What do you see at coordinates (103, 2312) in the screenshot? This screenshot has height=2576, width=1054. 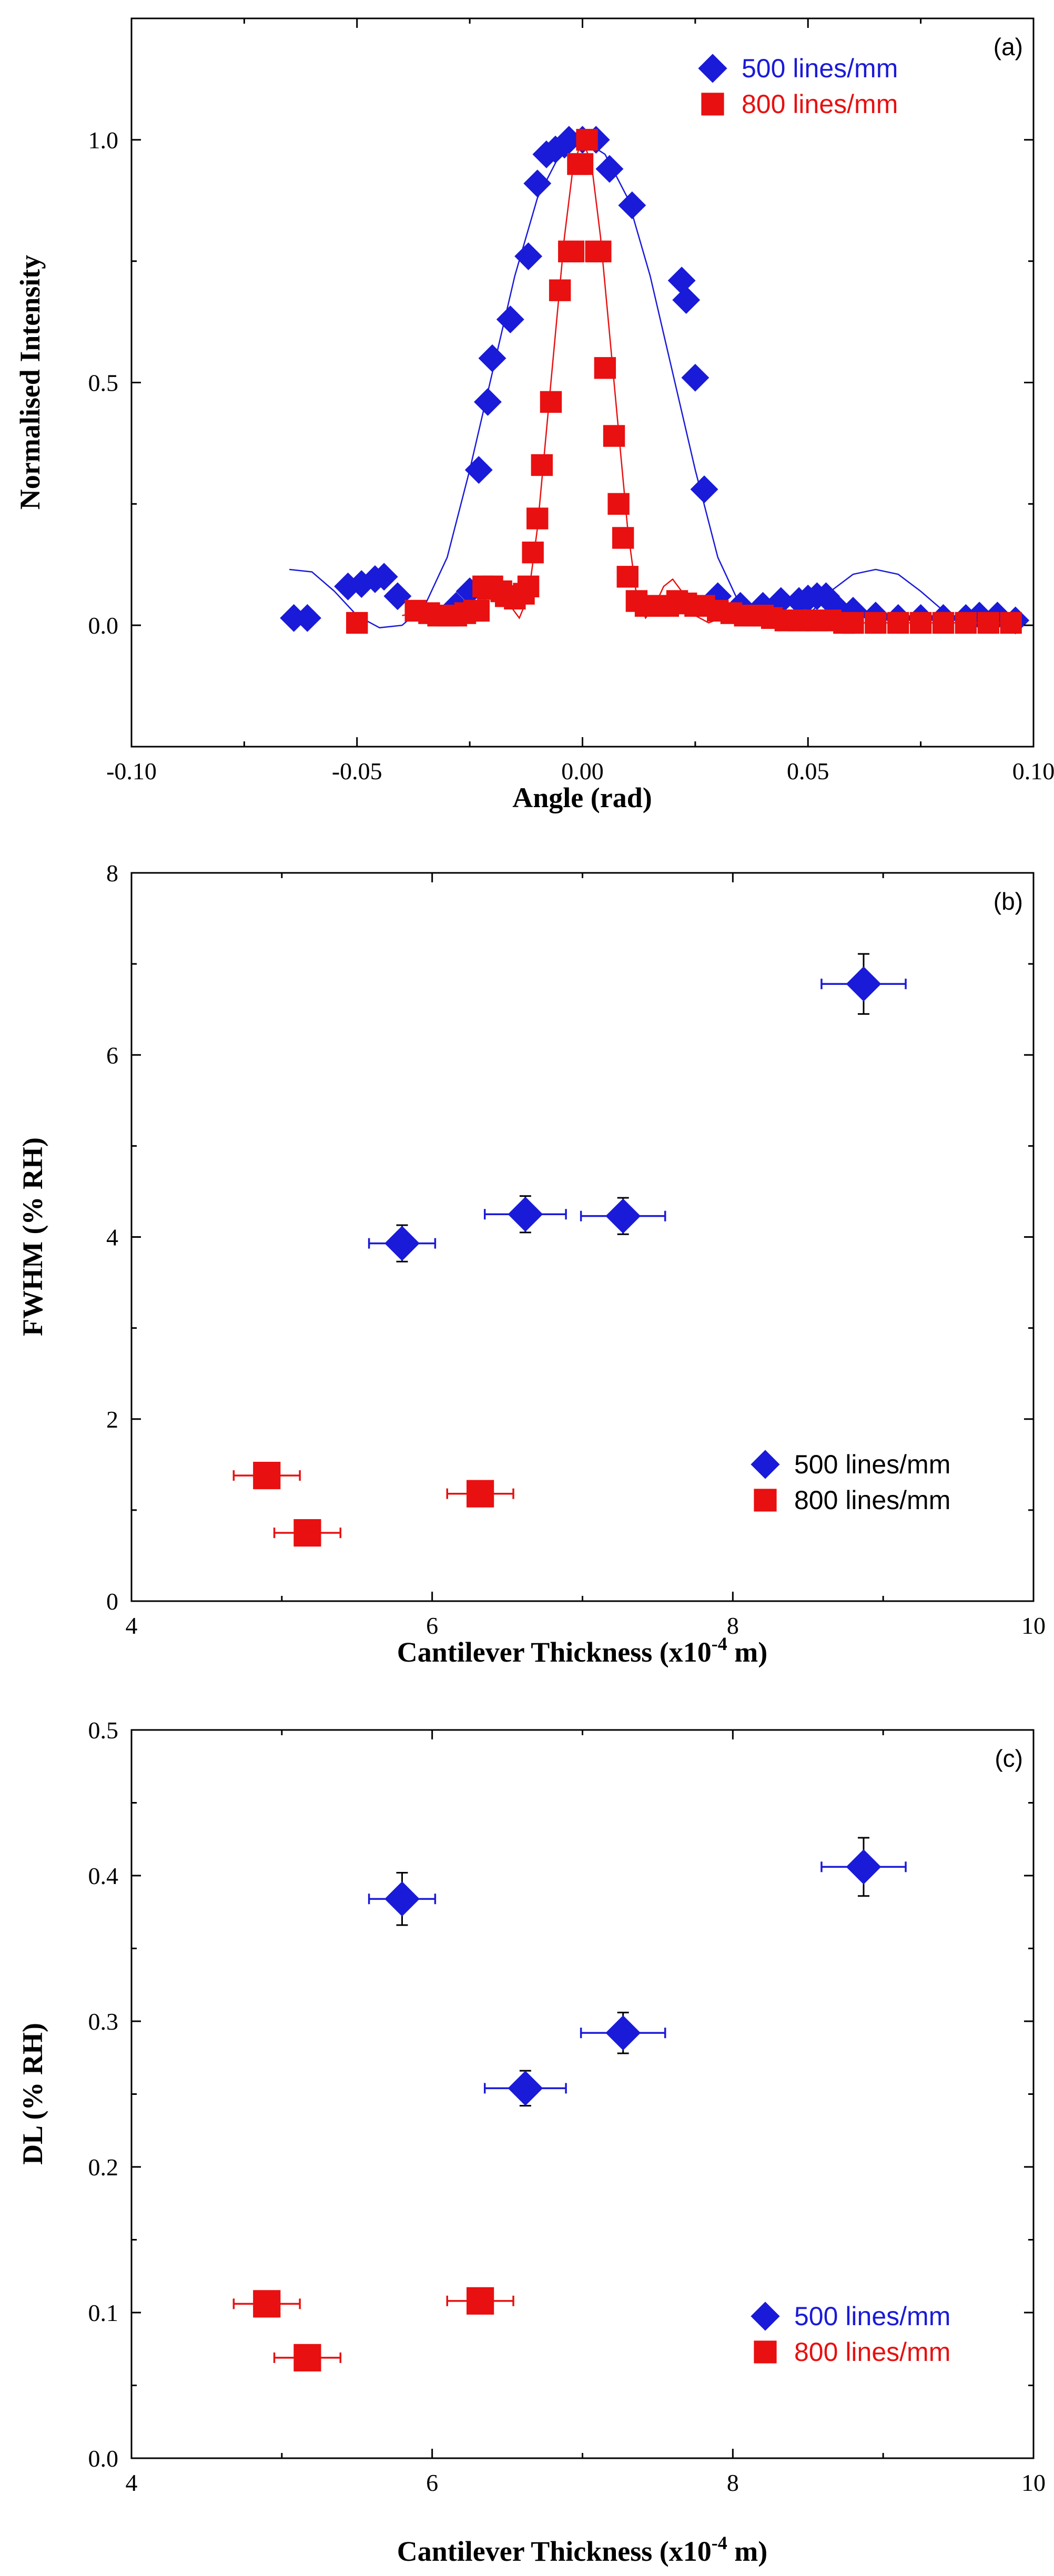 I see `y-tick-label: 0.1` at bounding box center [103, 2312].